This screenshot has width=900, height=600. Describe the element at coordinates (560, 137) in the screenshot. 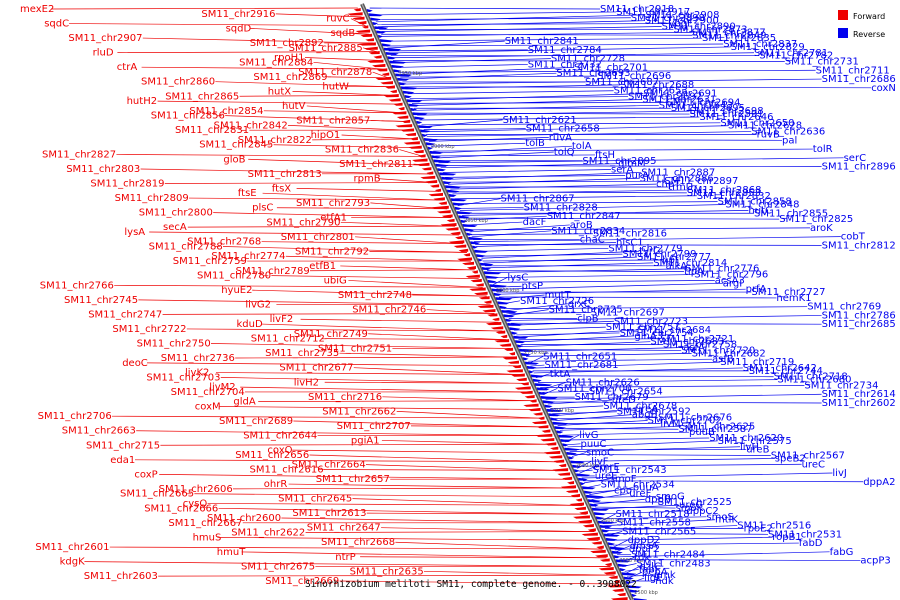

I see `reverse-gene-label: ruvA` at that location.